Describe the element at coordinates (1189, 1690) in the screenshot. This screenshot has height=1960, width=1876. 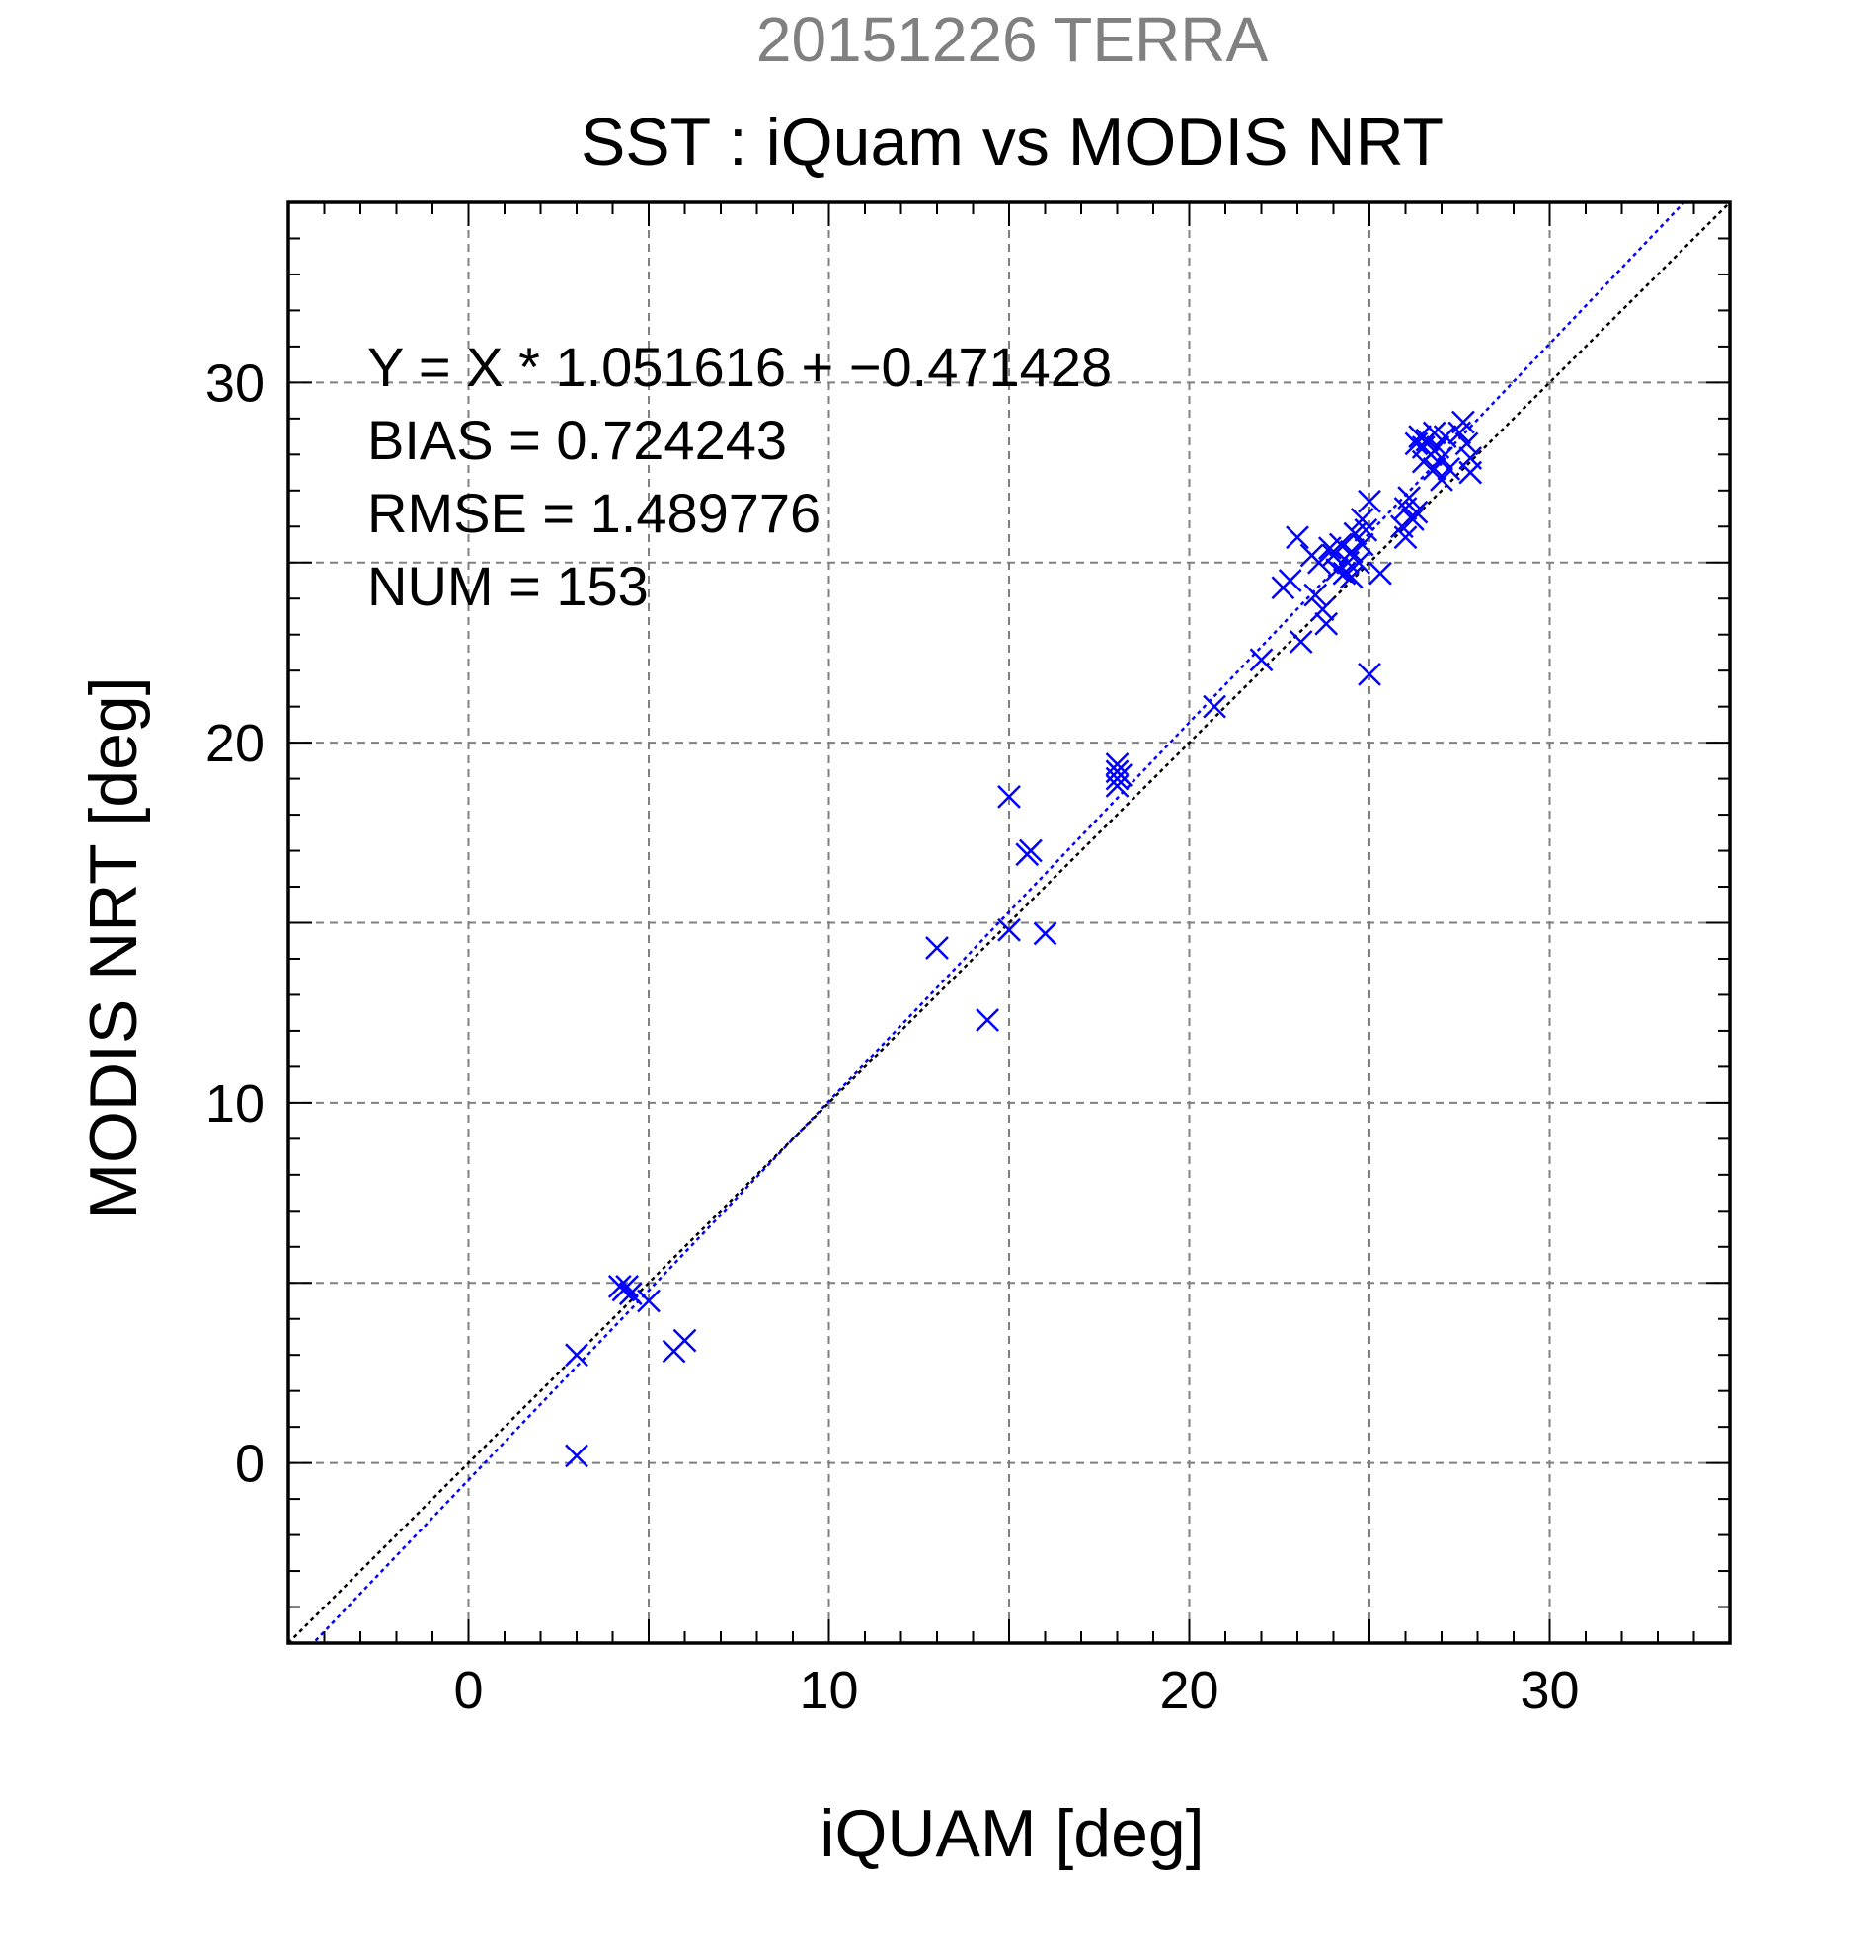
I see `x-tick-label: 20` at that location.